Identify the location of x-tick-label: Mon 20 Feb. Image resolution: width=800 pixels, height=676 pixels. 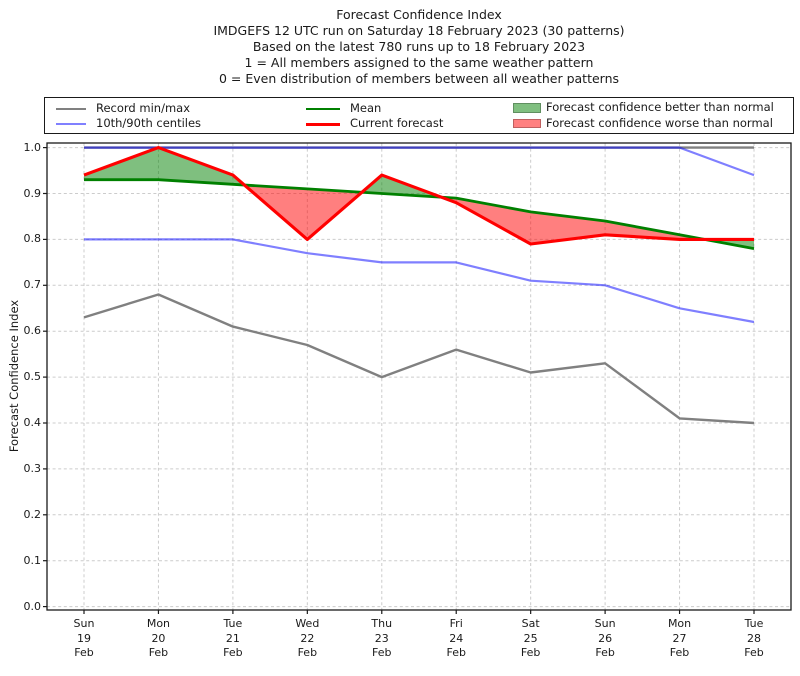
(158, 638).